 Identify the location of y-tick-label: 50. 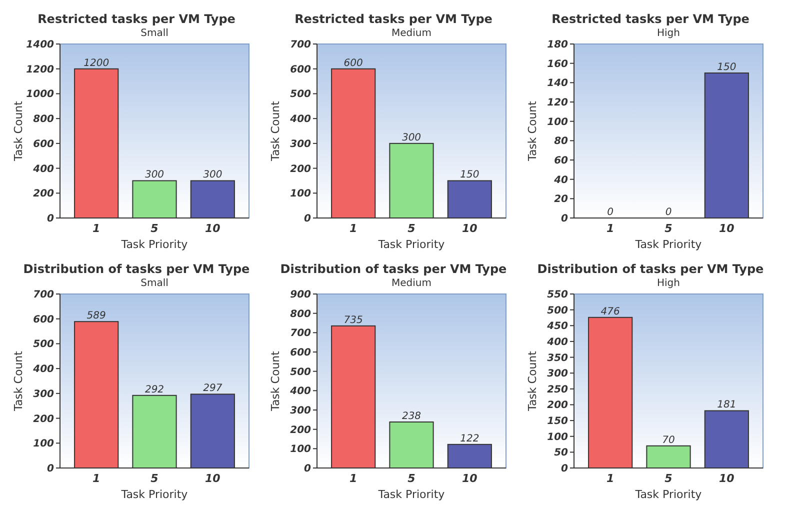
(561, 453).